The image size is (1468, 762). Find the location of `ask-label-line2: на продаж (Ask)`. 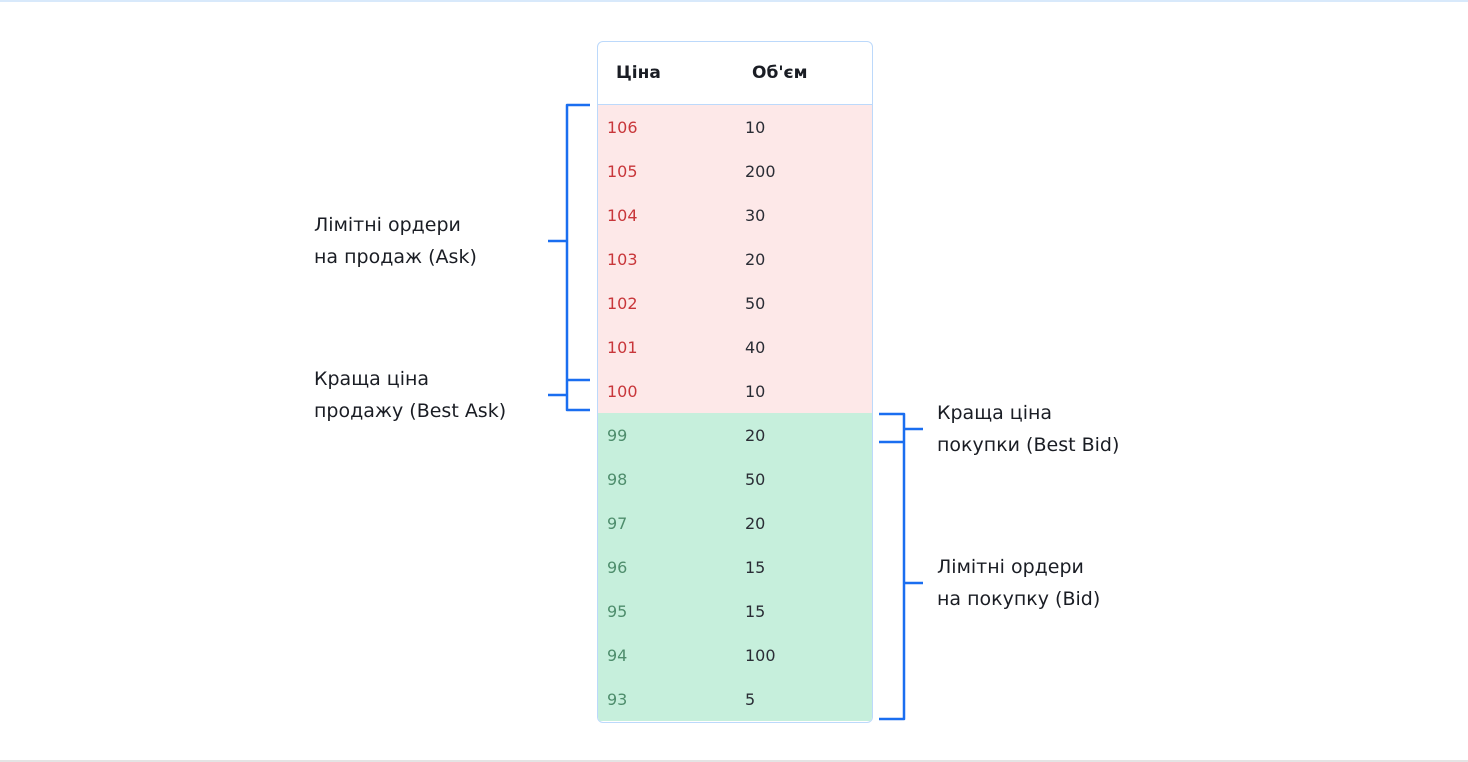

ask-label-line2: на продаж (Ask) is located at coordinates (395, 257).